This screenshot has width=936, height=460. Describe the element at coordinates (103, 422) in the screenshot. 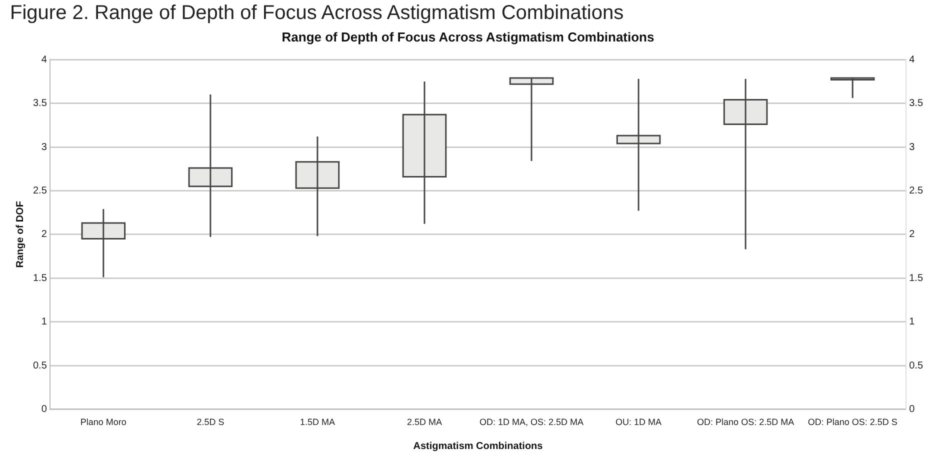

I see `x-tick-label: Plano Moro` at that location.